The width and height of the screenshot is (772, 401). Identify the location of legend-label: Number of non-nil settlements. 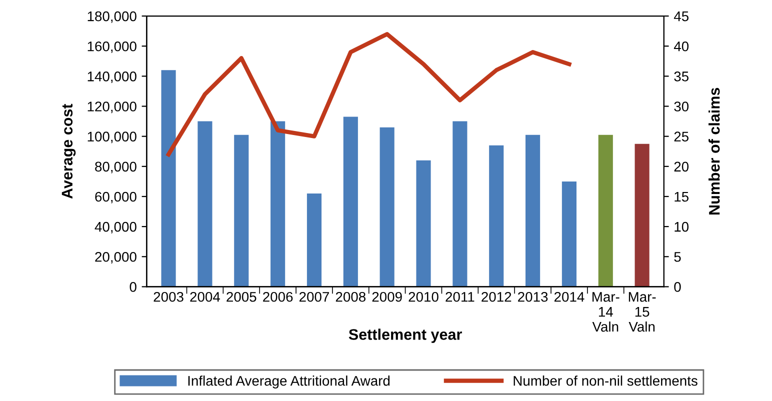
(606, 381).